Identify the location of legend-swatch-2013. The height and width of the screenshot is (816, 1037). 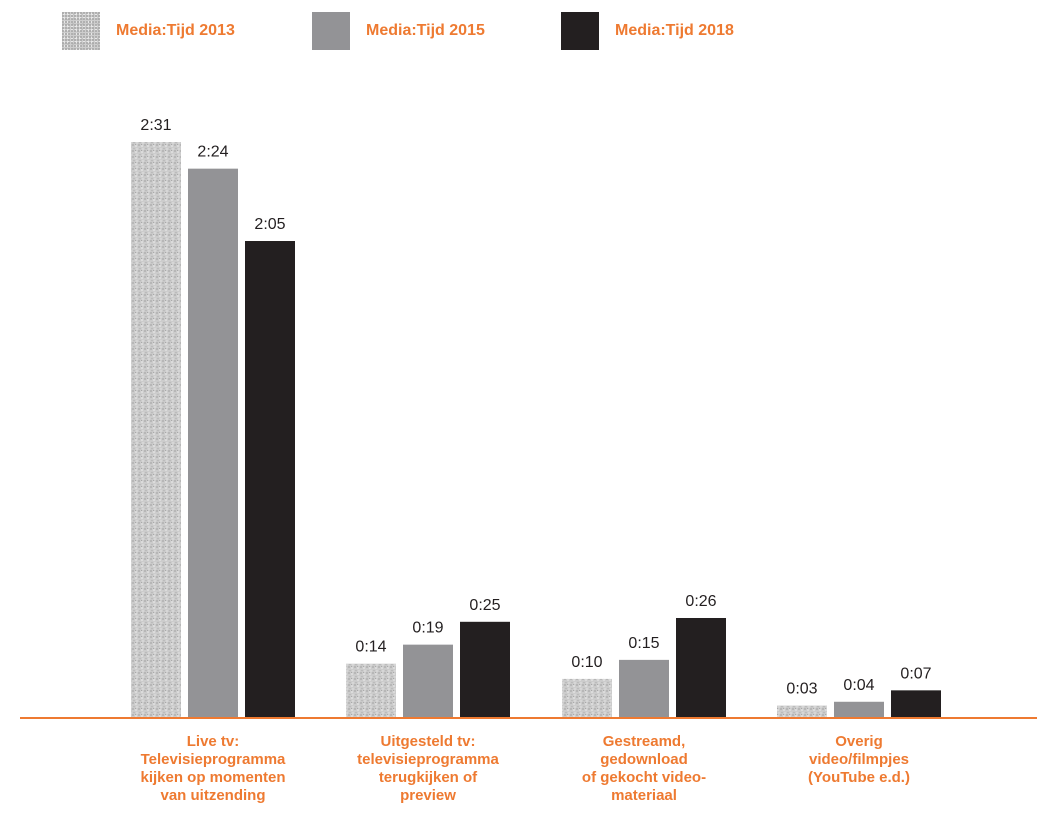
(81, 31).